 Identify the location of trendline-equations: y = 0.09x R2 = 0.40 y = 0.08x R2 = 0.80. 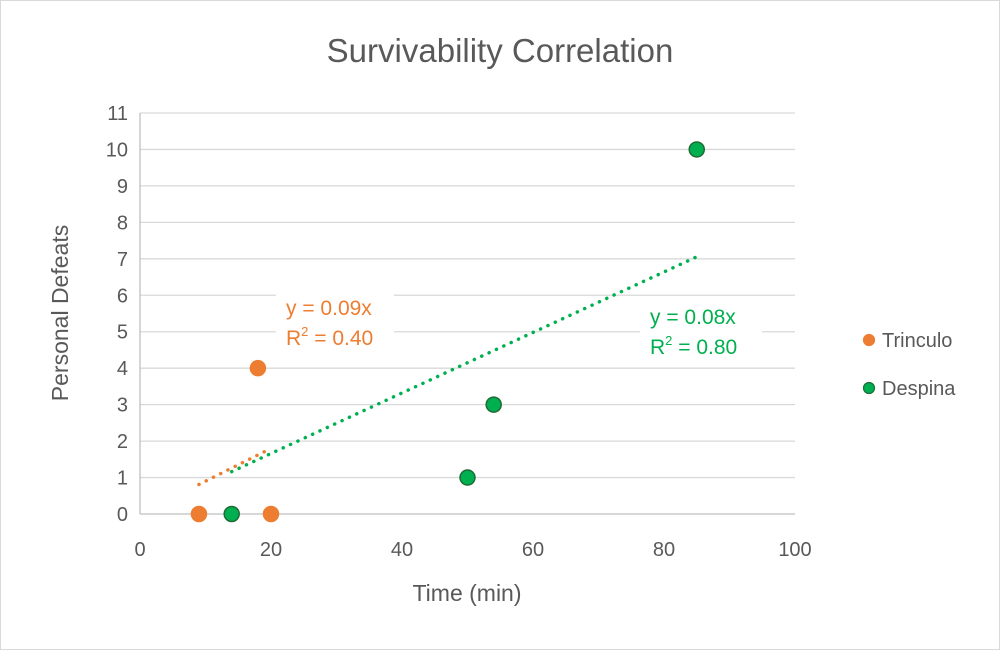
(519, 327).